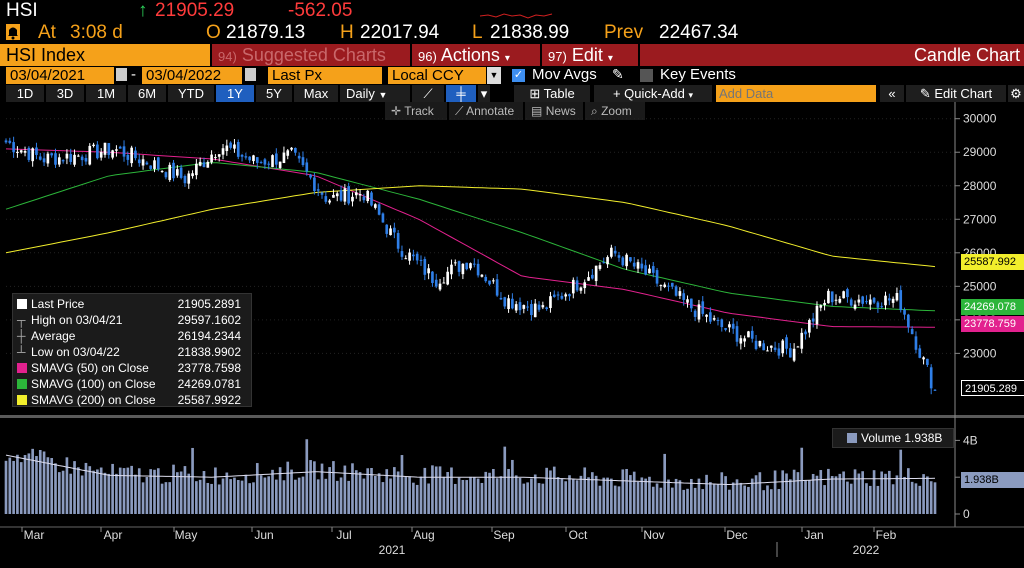 The image size is (1024, 568). I want to click on period-1y: 1Y, so click(235, 93).